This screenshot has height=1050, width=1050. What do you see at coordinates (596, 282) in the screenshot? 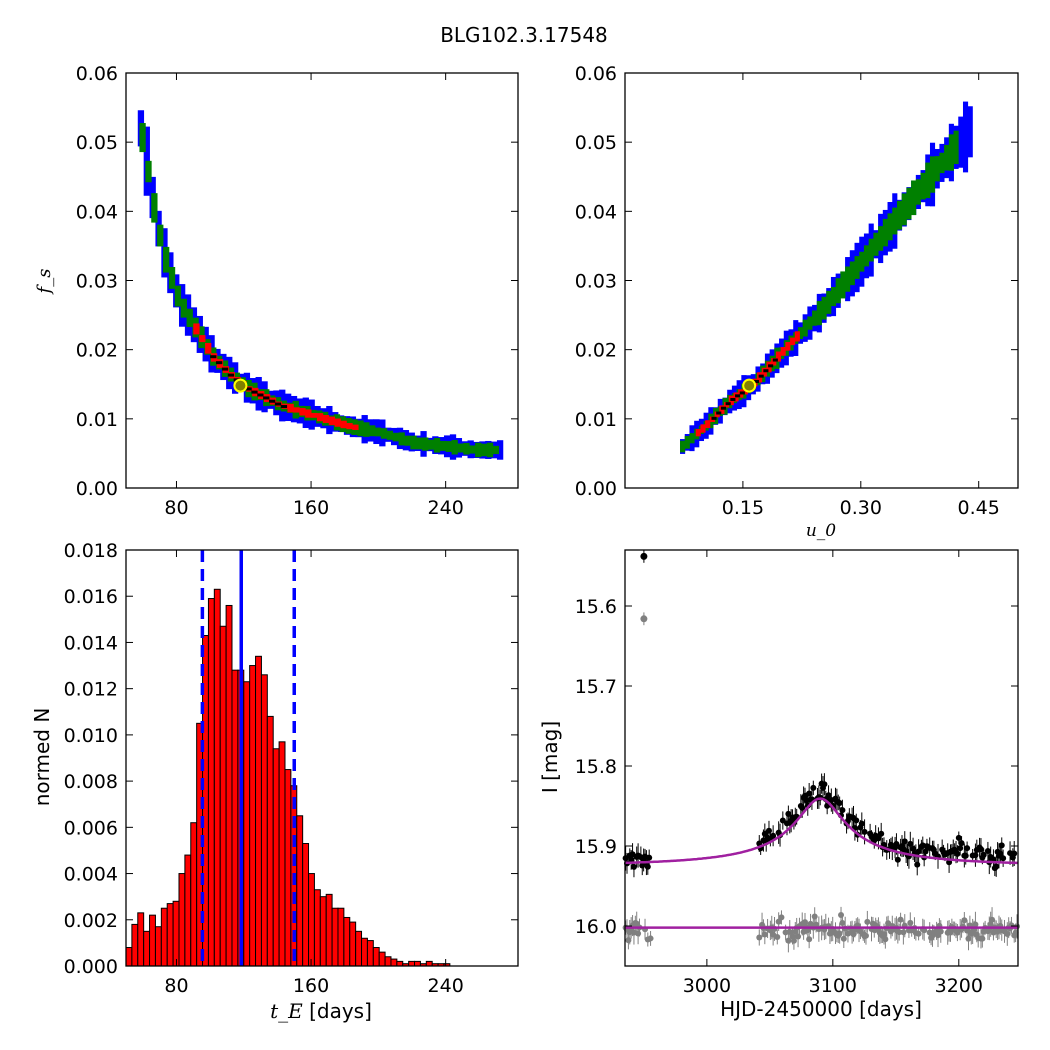
I see `fs-u0-ytick-label: 0.03` at bounding box center [596, 282].